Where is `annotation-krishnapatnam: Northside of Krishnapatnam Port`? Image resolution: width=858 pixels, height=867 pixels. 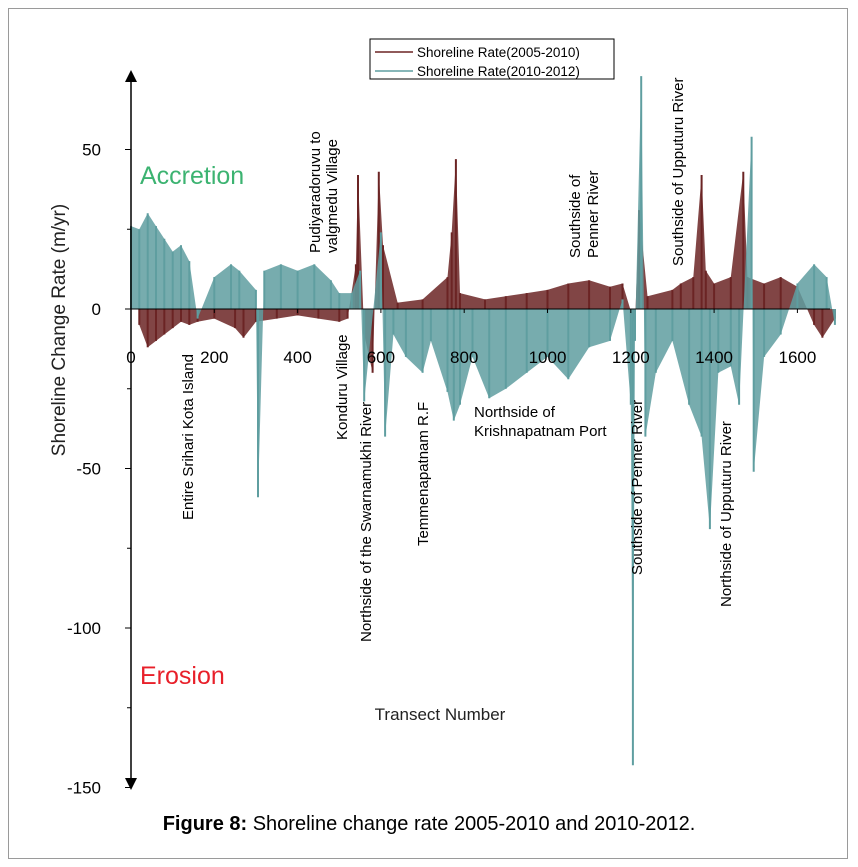
annotation-krishnapatnam: Northside of Krishnapatnam Port is located at coordinates (540, 422).